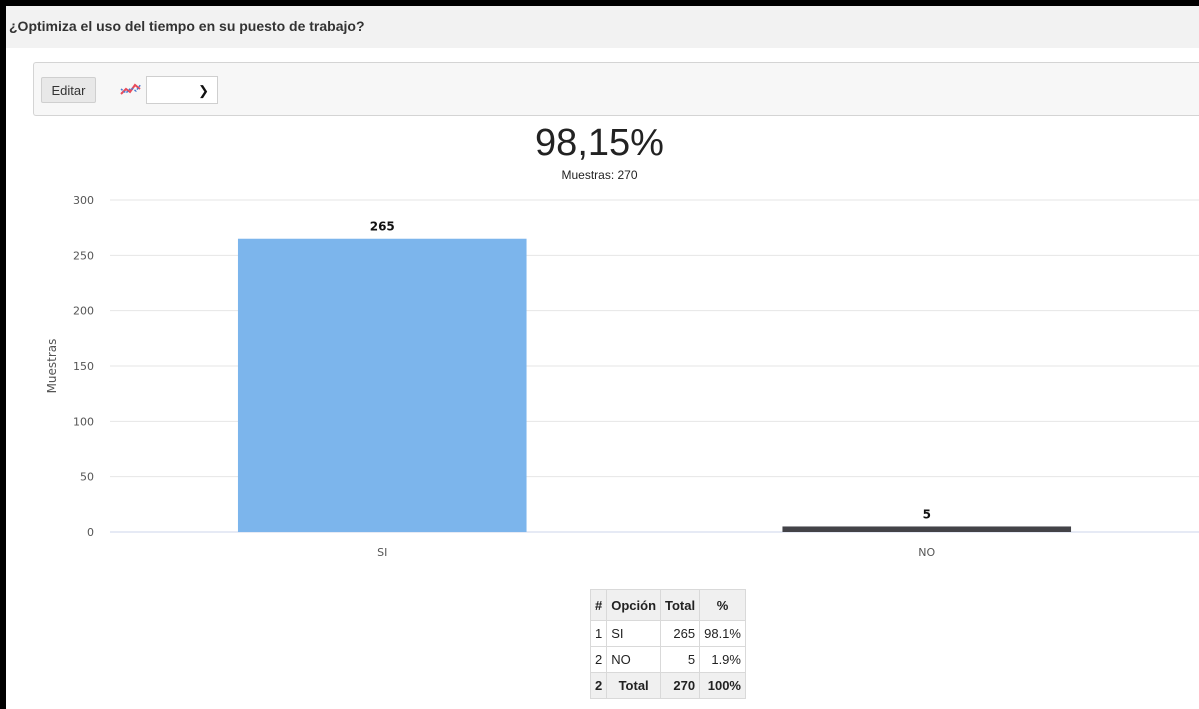 The height and width of the screenshot is (709, 1199). Describe the element at coordinates (599, 143) in the screenshot. I see `percentage-value: 98,15%` at that location.